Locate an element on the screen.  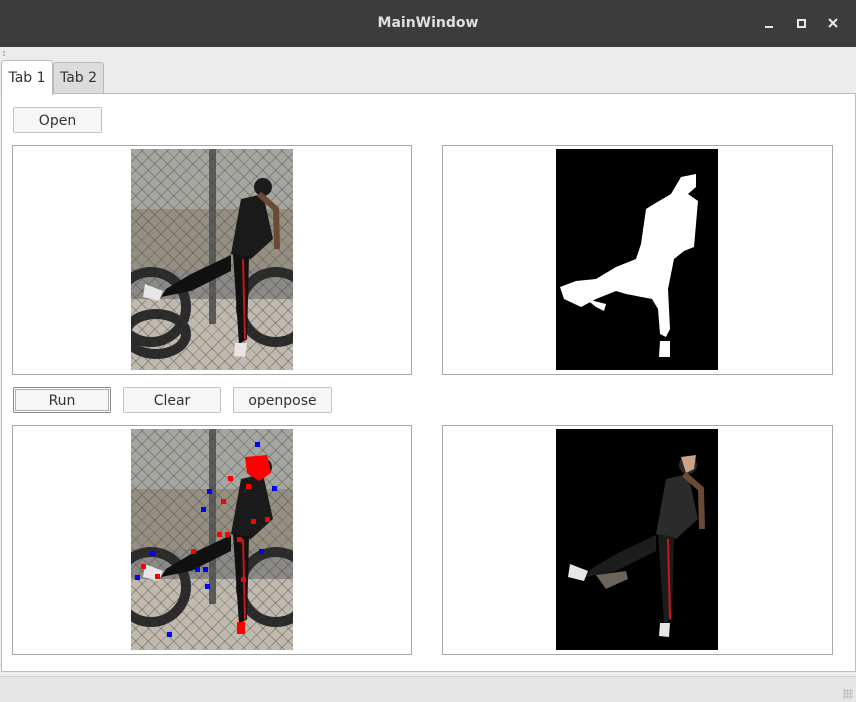
tab-1: Tab 1 is located at coordinates (27, 77).